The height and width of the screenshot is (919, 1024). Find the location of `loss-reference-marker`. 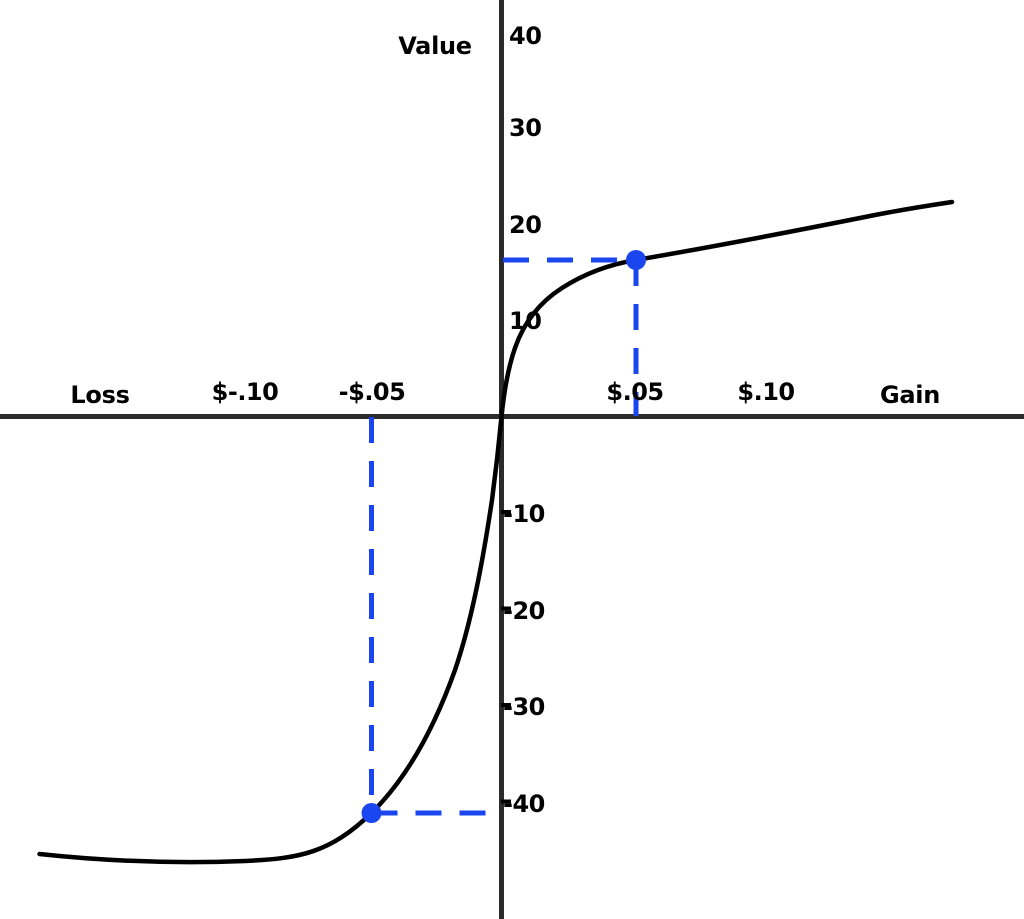

loss-reference-marker is located at coordinates (371, 813).